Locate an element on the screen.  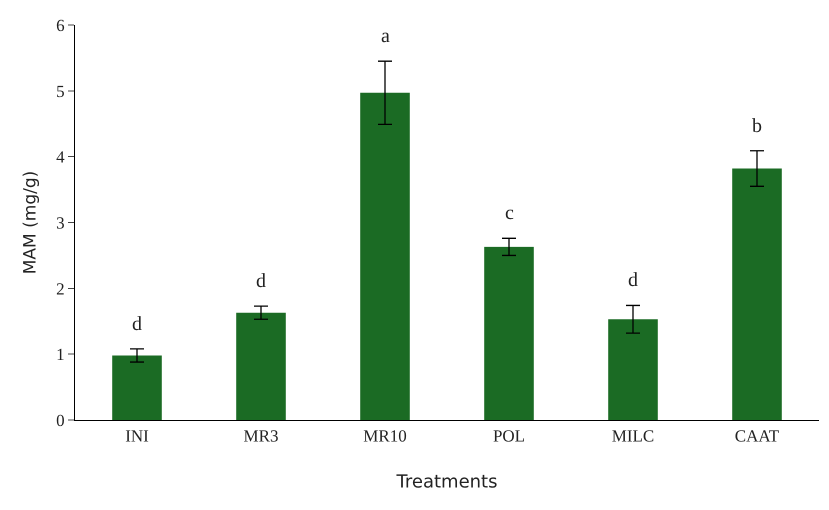
y-tick-label: 4 is located at coordinates (61, 157).